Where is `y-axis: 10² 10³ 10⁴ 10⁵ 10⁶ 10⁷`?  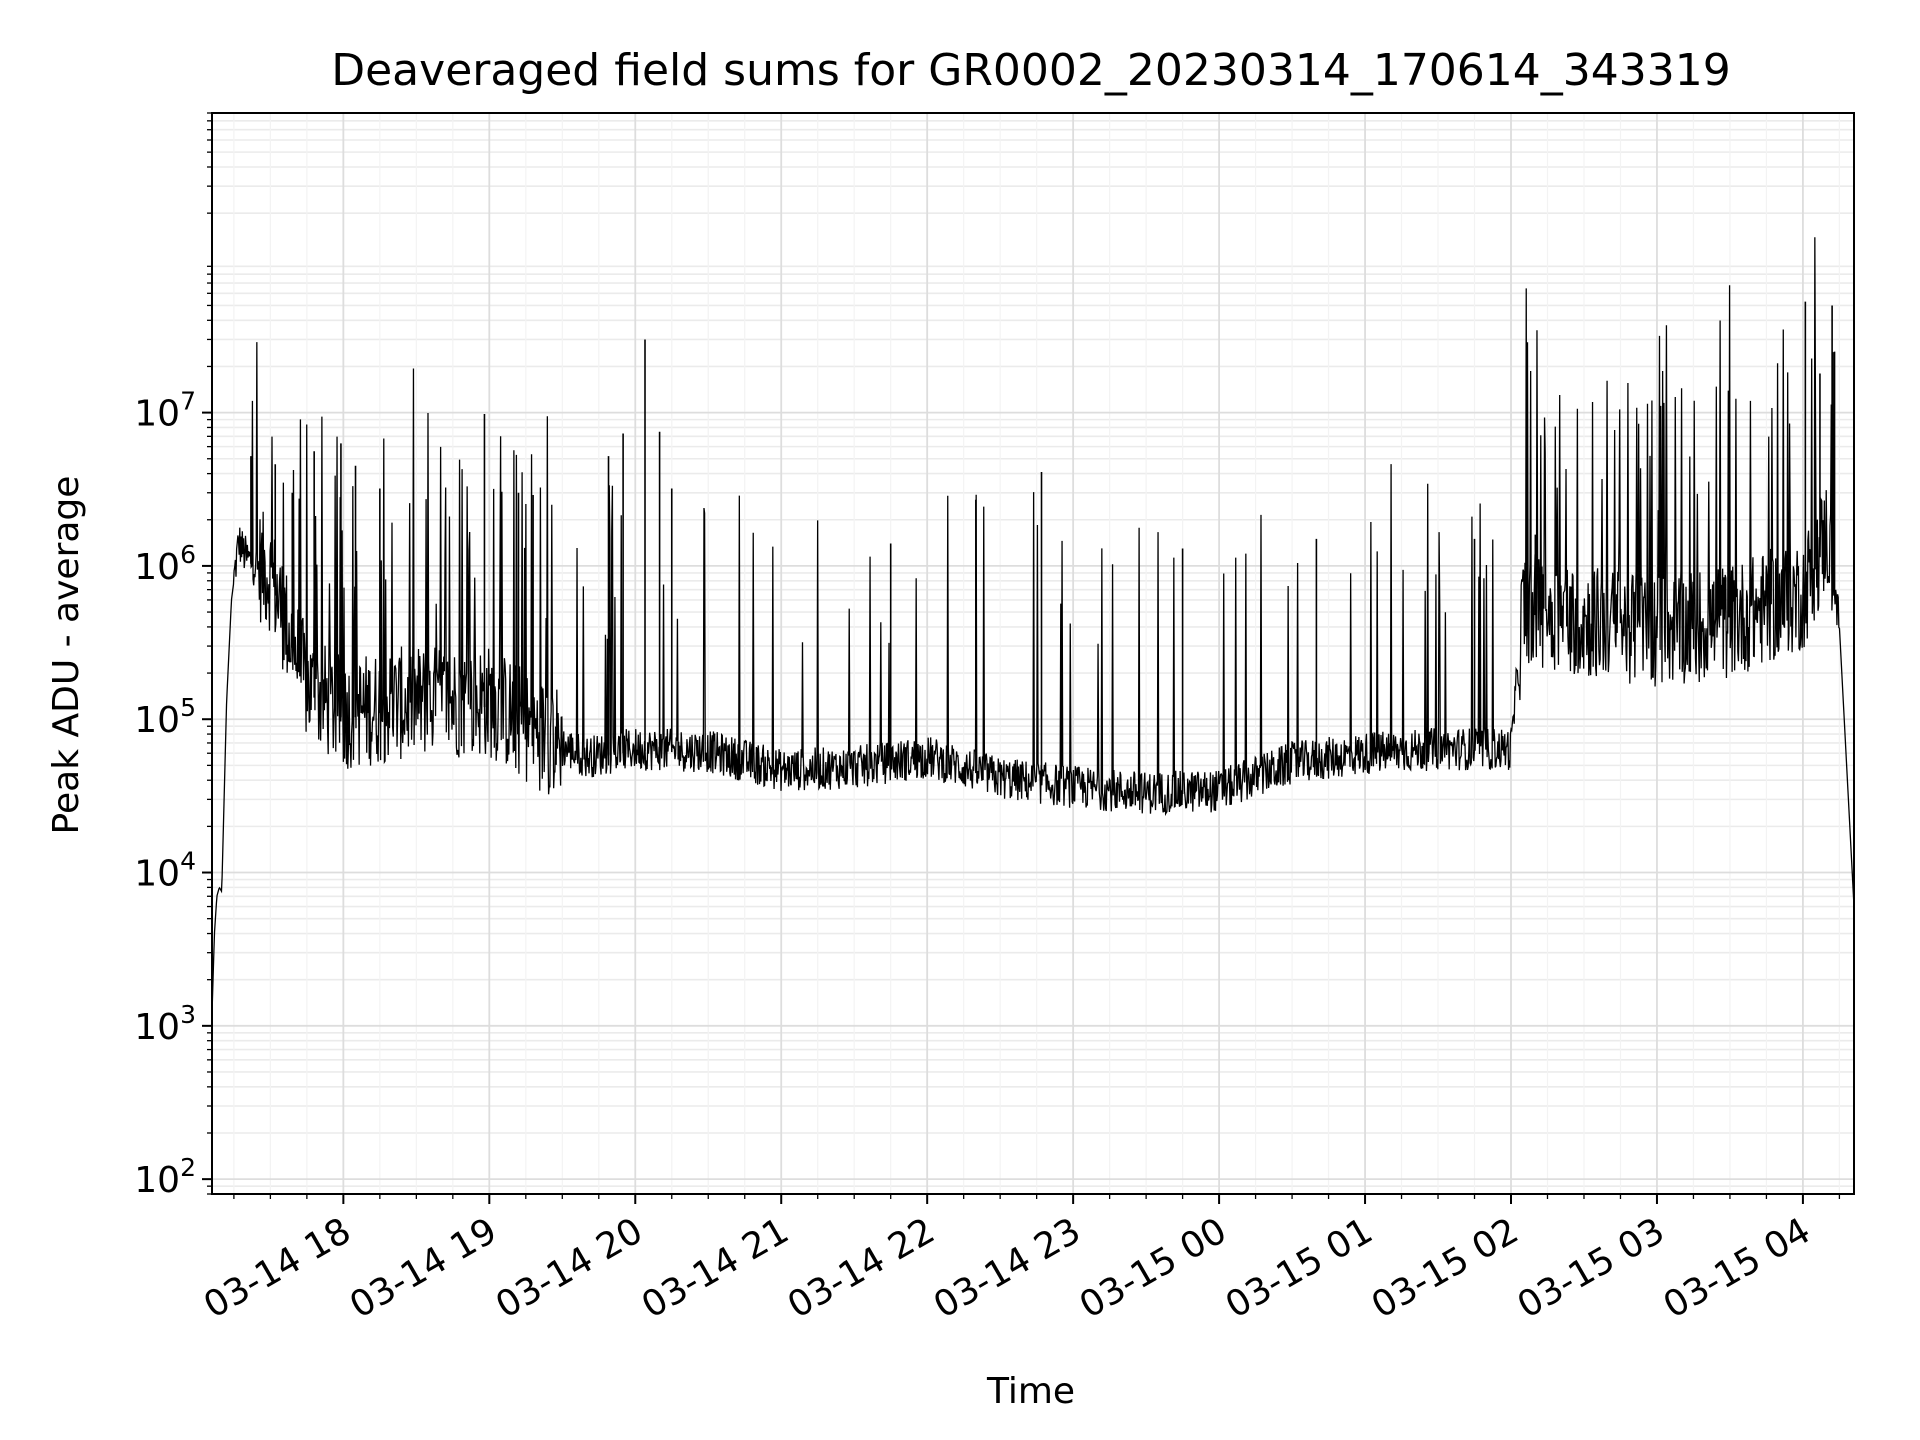
y-axis: 10² 10³ 10⁴ 10⁵ 10⁶ 10⁷ is located at coordinates (173, 656).